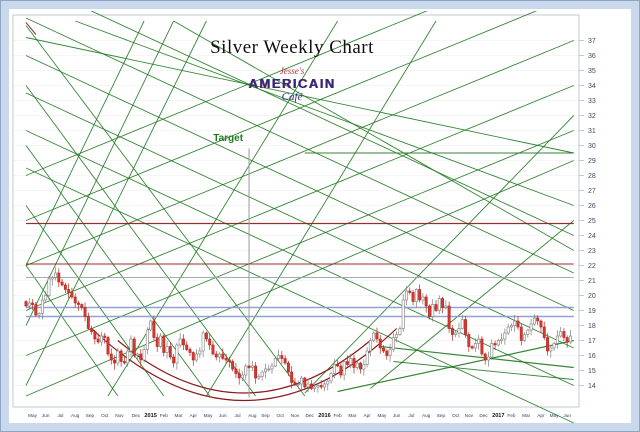  Describe the element at coordinates (592, 296) in the screenshot. I see `y-axis-label: 20` at that location.